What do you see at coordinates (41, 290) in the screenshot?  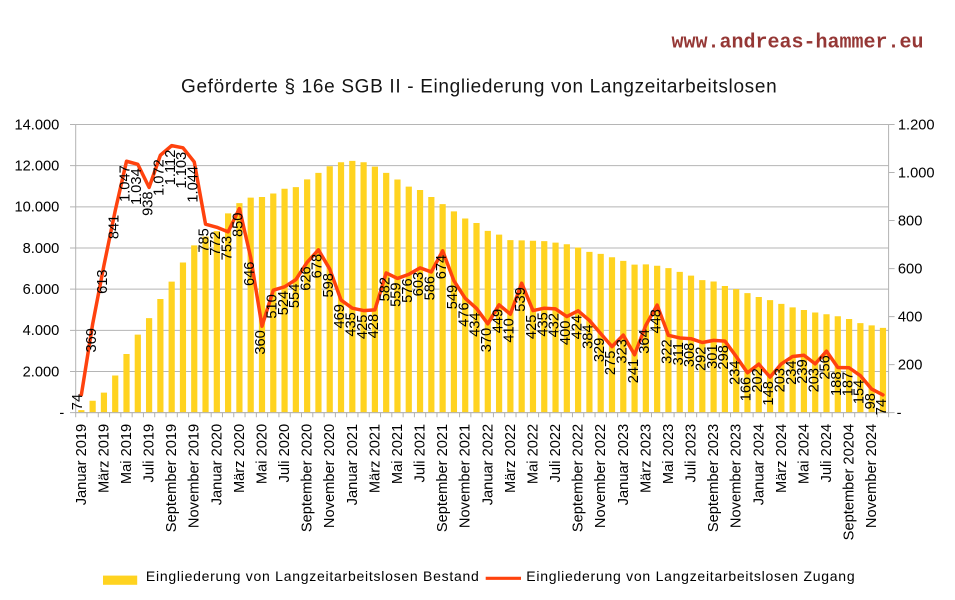 I see `svg-text: 6.000` at bounding box center [41, 290].